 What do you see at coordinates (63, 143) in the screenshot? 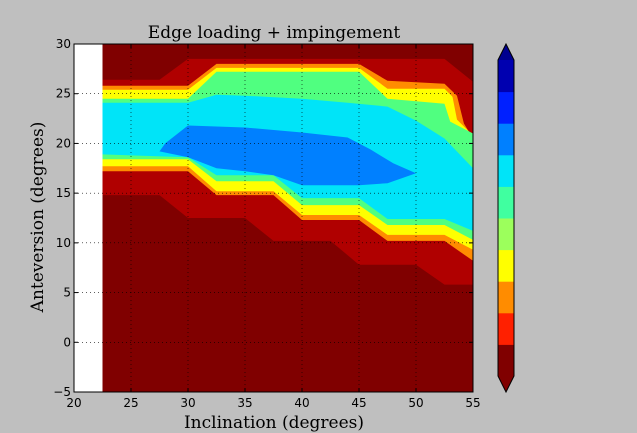
I see `y-tick-label: 20` at bounding box center [63, 143].